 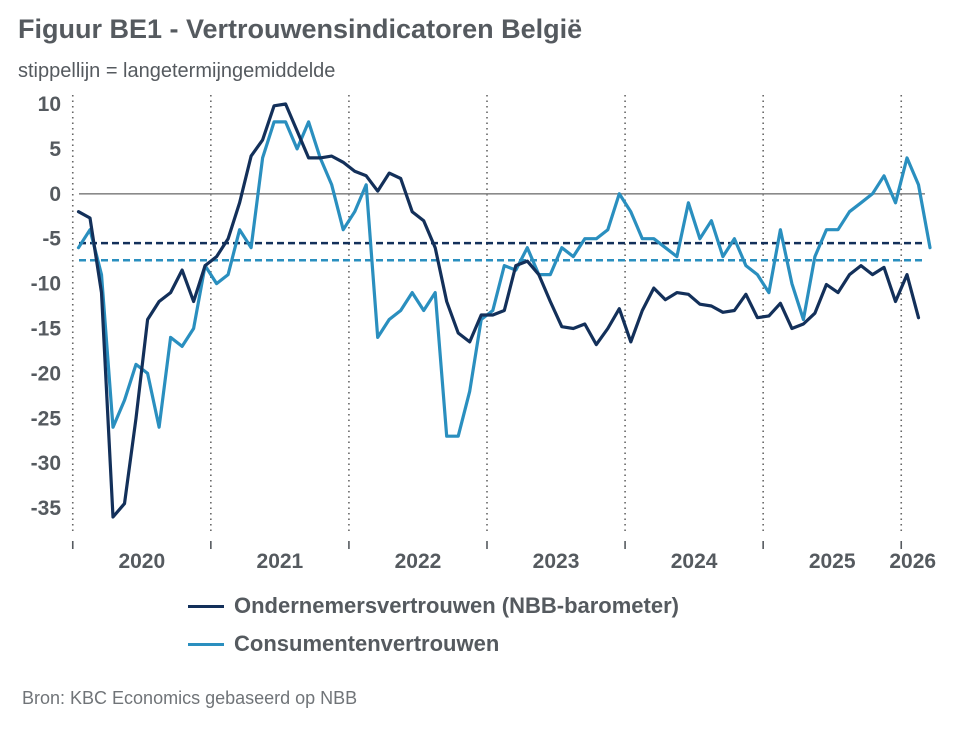 What do you see at coordinates (190, 698) in the screenshot?
I see `source-note: Bron: KBC Economics gebaseerd op NBB` at bounding box center [190, 698].